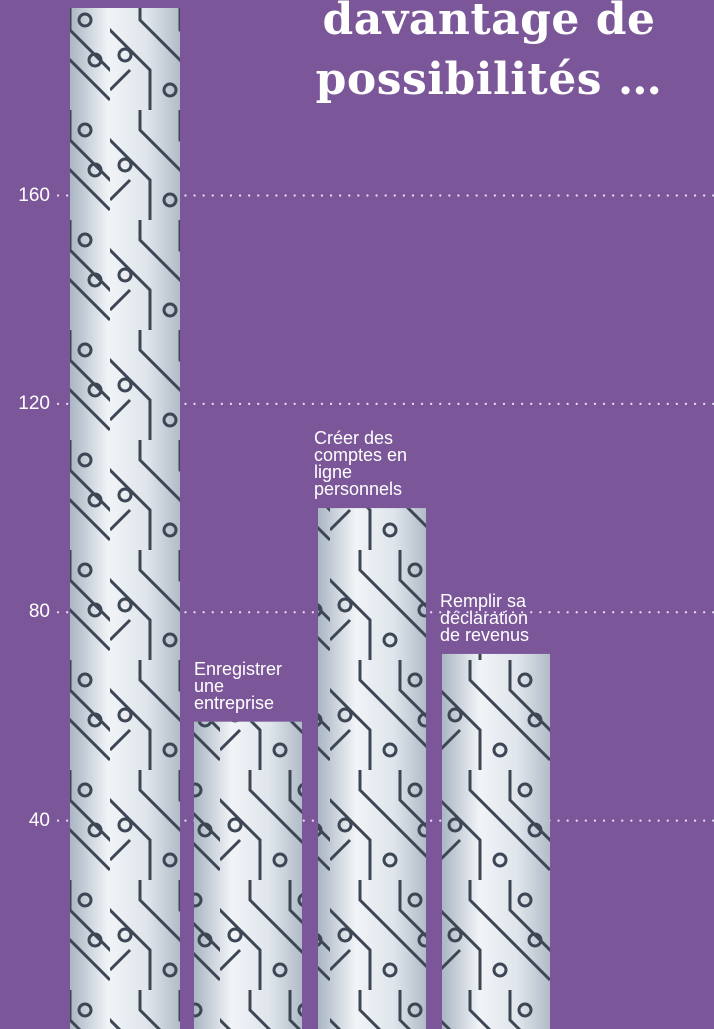  I want to click on bar-label-3: Créer des comptes en ligne personnels, so click(361, 464).